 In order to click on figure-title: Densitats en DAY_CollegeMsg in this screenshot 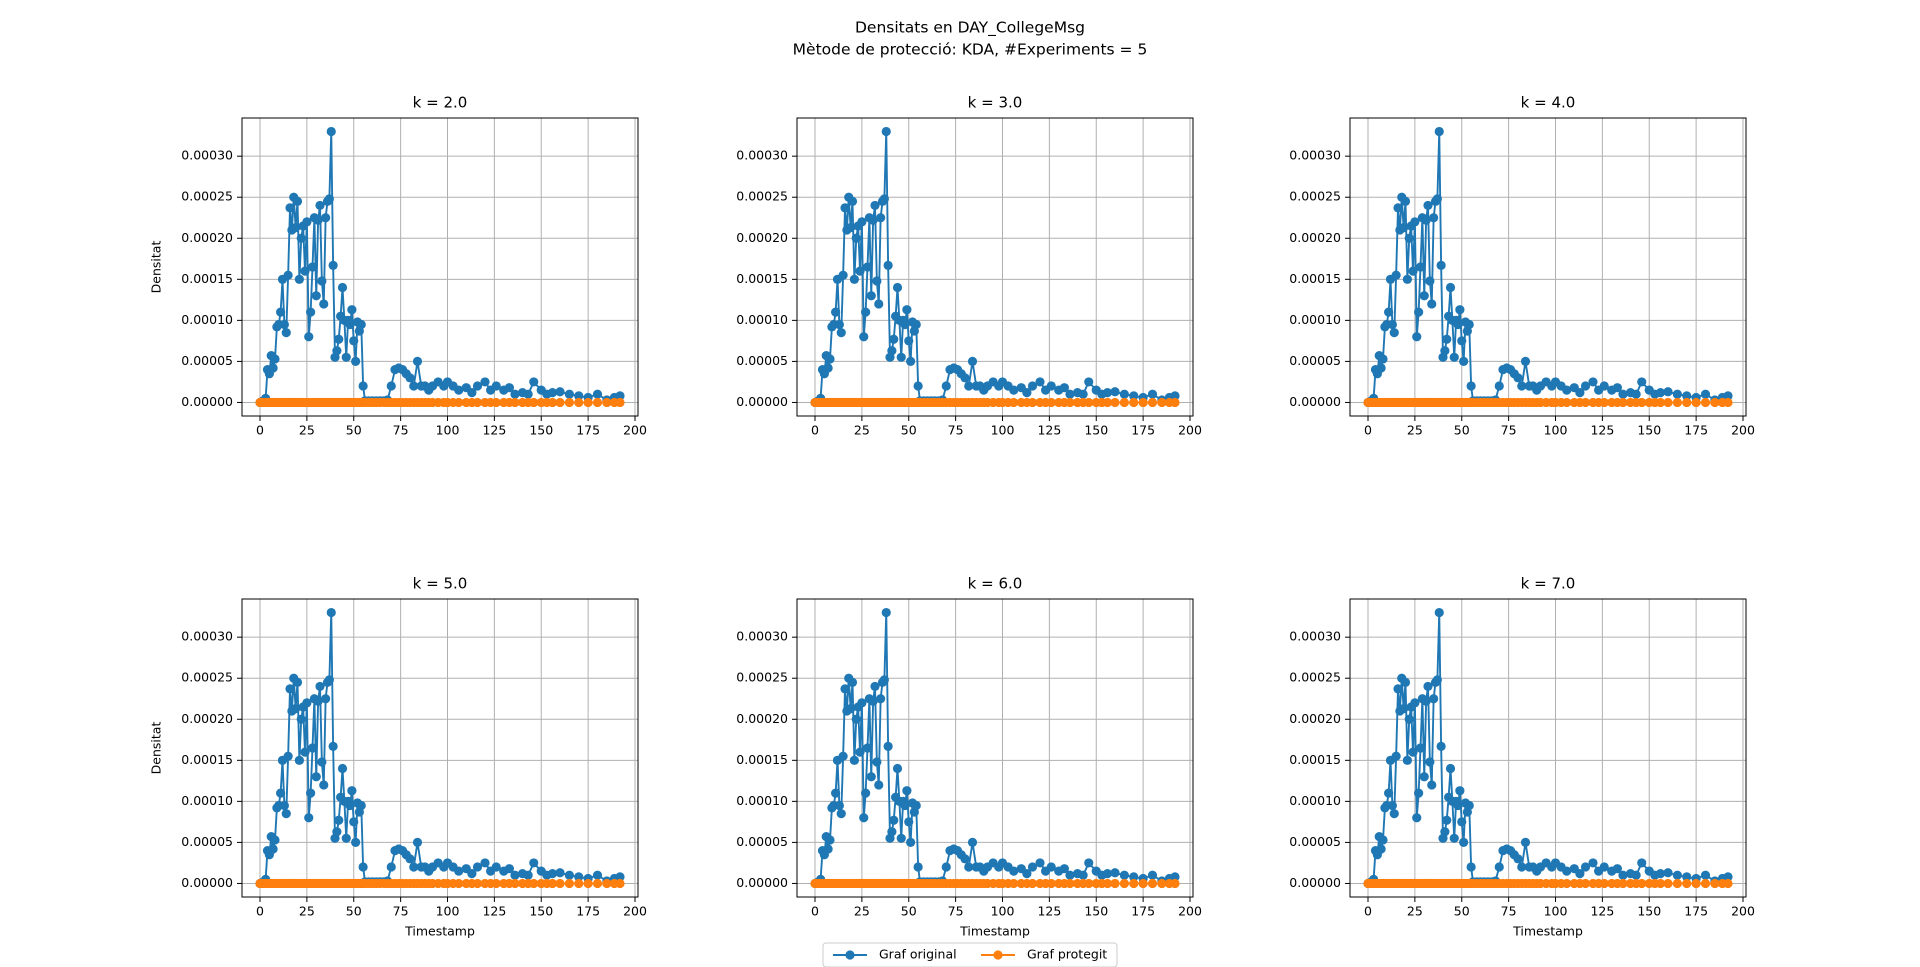, I will do `click(970, 28)`.